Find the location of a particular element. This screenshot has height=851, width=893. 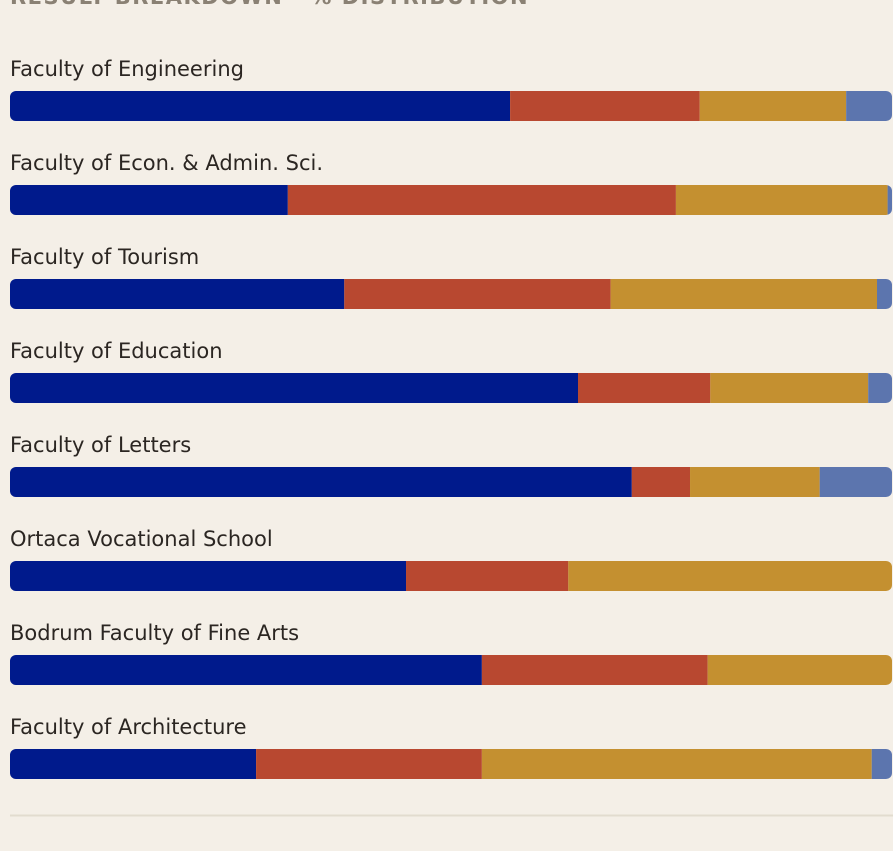

category-label: Faculty of Tourism is located at coordinates (104, 257).